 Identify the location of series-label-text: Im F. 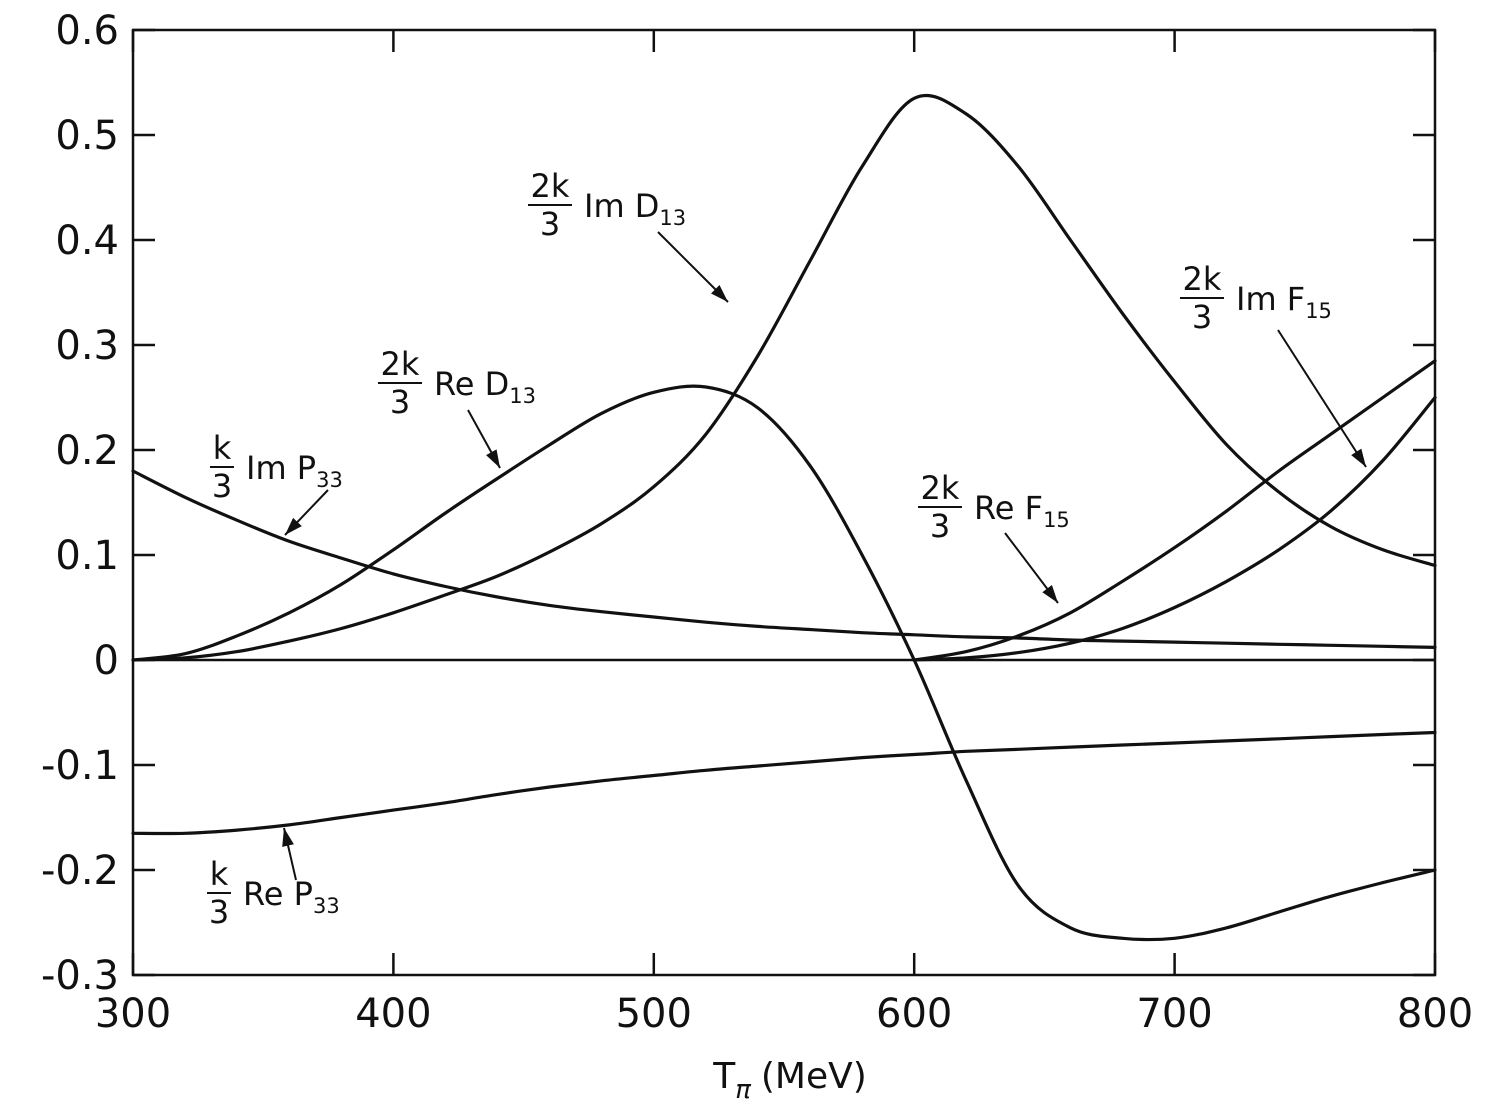
(1270, 299).